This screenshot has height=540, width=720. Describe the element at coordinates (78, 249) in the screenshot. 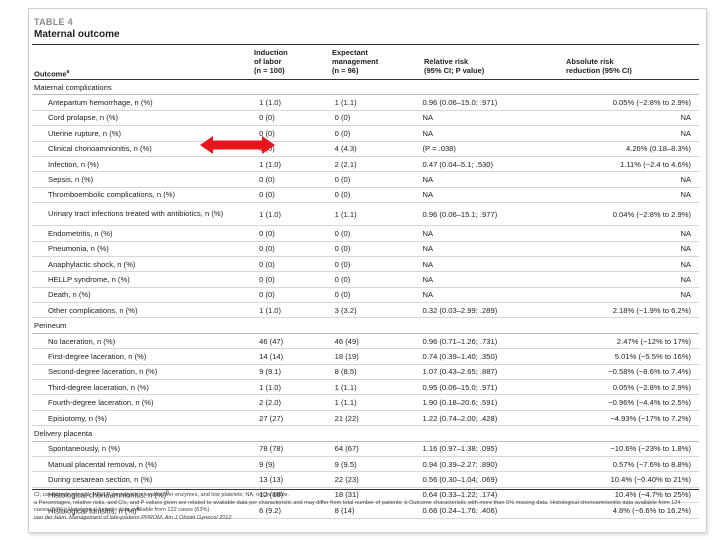

I see `outcome-label: Pneumonia, n (%)` at that location.